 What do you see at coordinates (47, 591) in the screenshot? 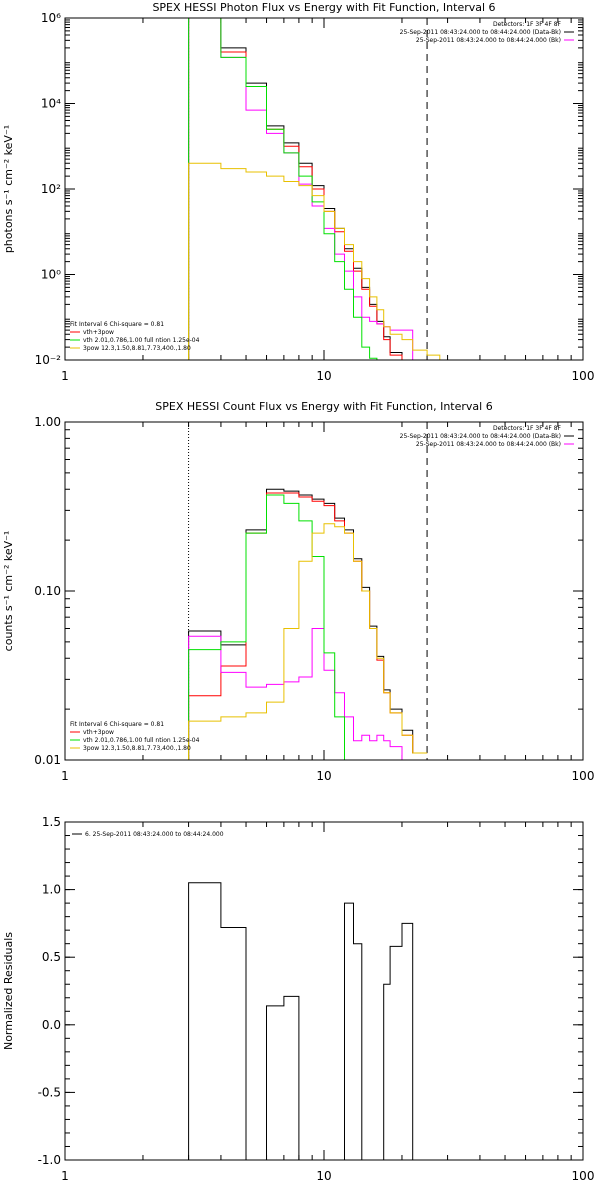
I see `y-tick-label: 0.10` at bounding box center [47, 591].